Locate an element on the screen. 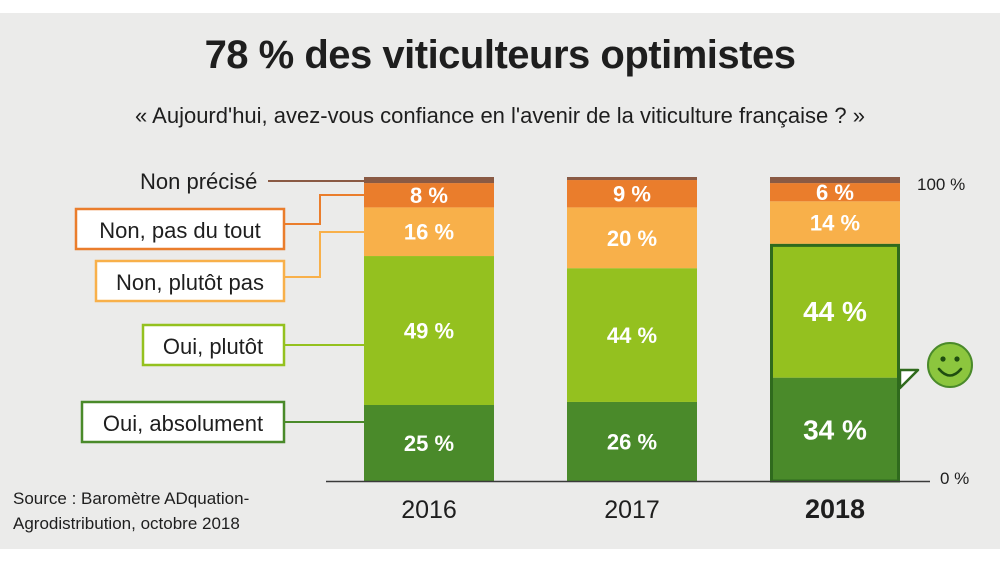 The height and width of the screenshot is (562, 1000). data-label-2017-1: 26 % is located at coordinates (632, 441).